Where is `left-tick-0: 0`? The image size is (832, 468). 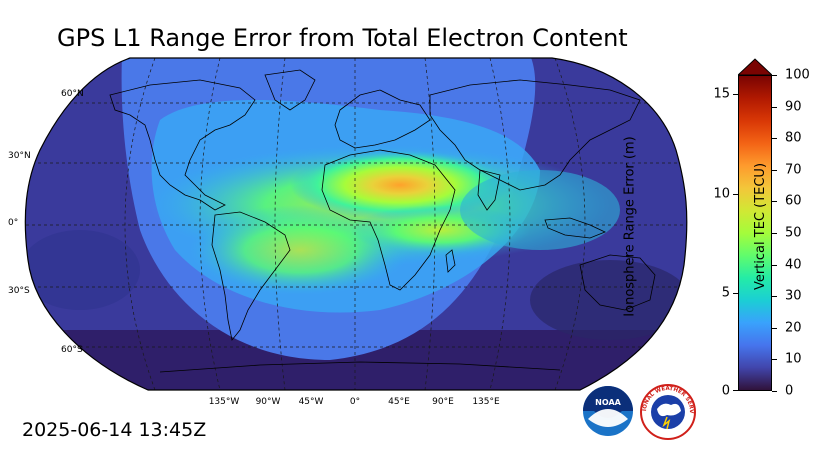 left-tick-0: 0 is located at coordinates (725, 391).